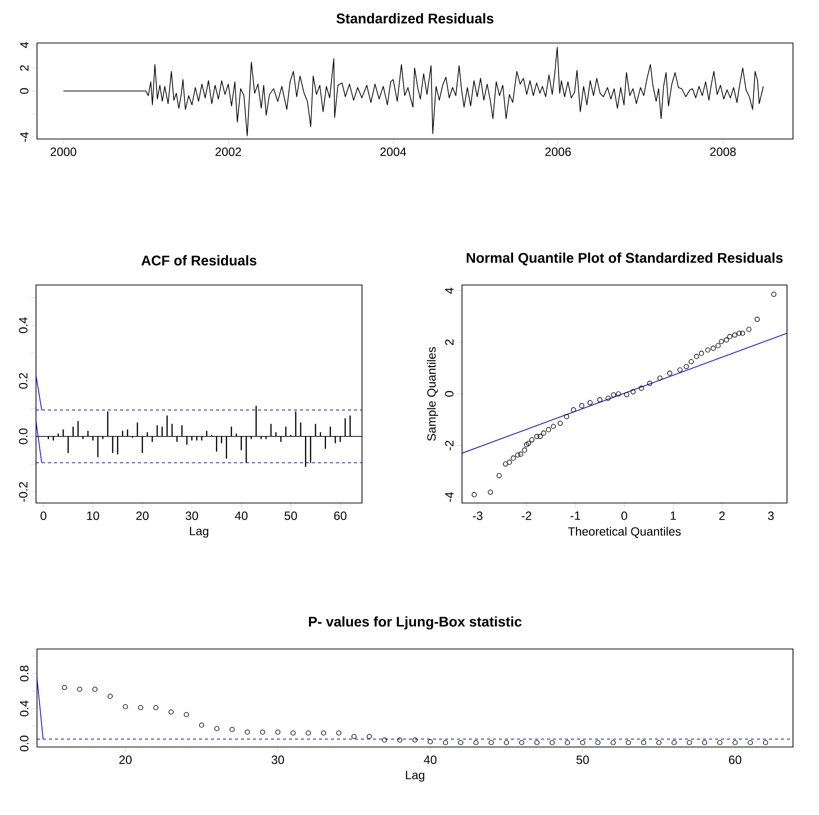  What do you see at coordinates (413, 91) in the screenshot?
I see `line-series` at bounding box center [413, 91].